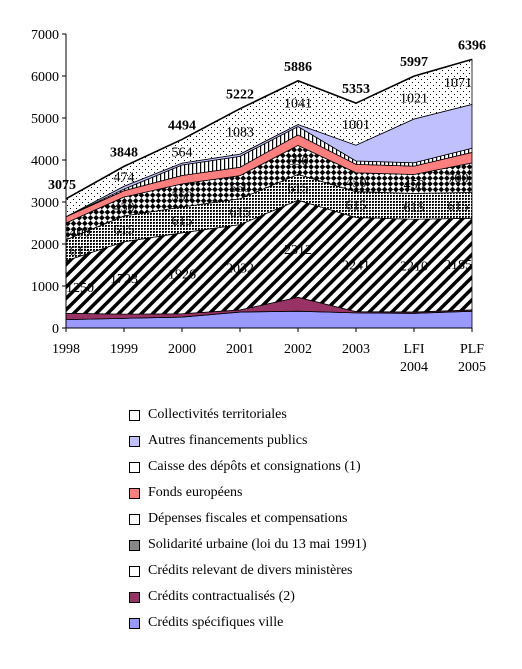  What do you see at coordinates (472, 45) in the screenshot?
I see `total-label: 6396` at bounding box center [472, 45].